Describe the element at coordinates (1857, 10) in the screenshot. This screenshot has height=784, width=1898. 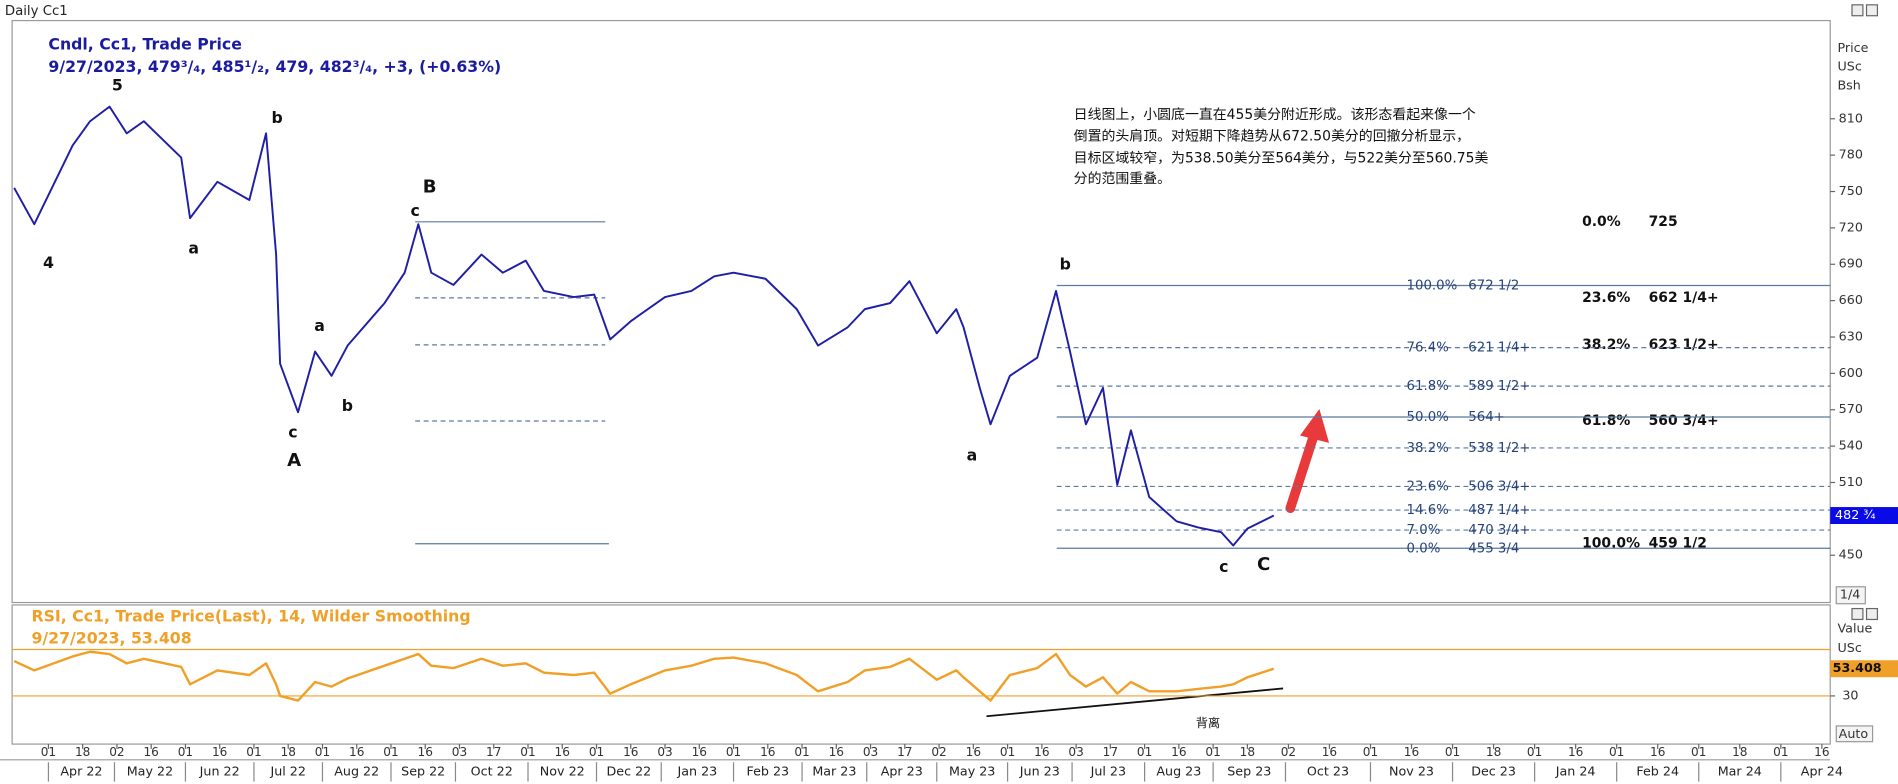
I see `minimize-button` at that location.